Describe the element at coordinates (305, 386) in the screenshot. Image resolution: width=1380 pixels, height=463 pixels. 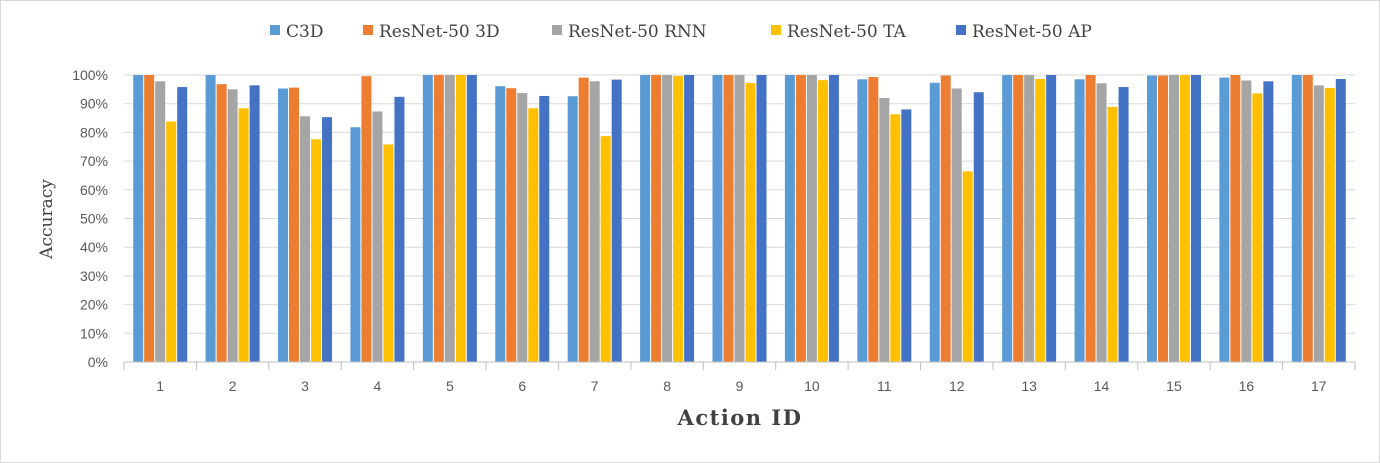
I see `x-tick-label: 3` at that location.